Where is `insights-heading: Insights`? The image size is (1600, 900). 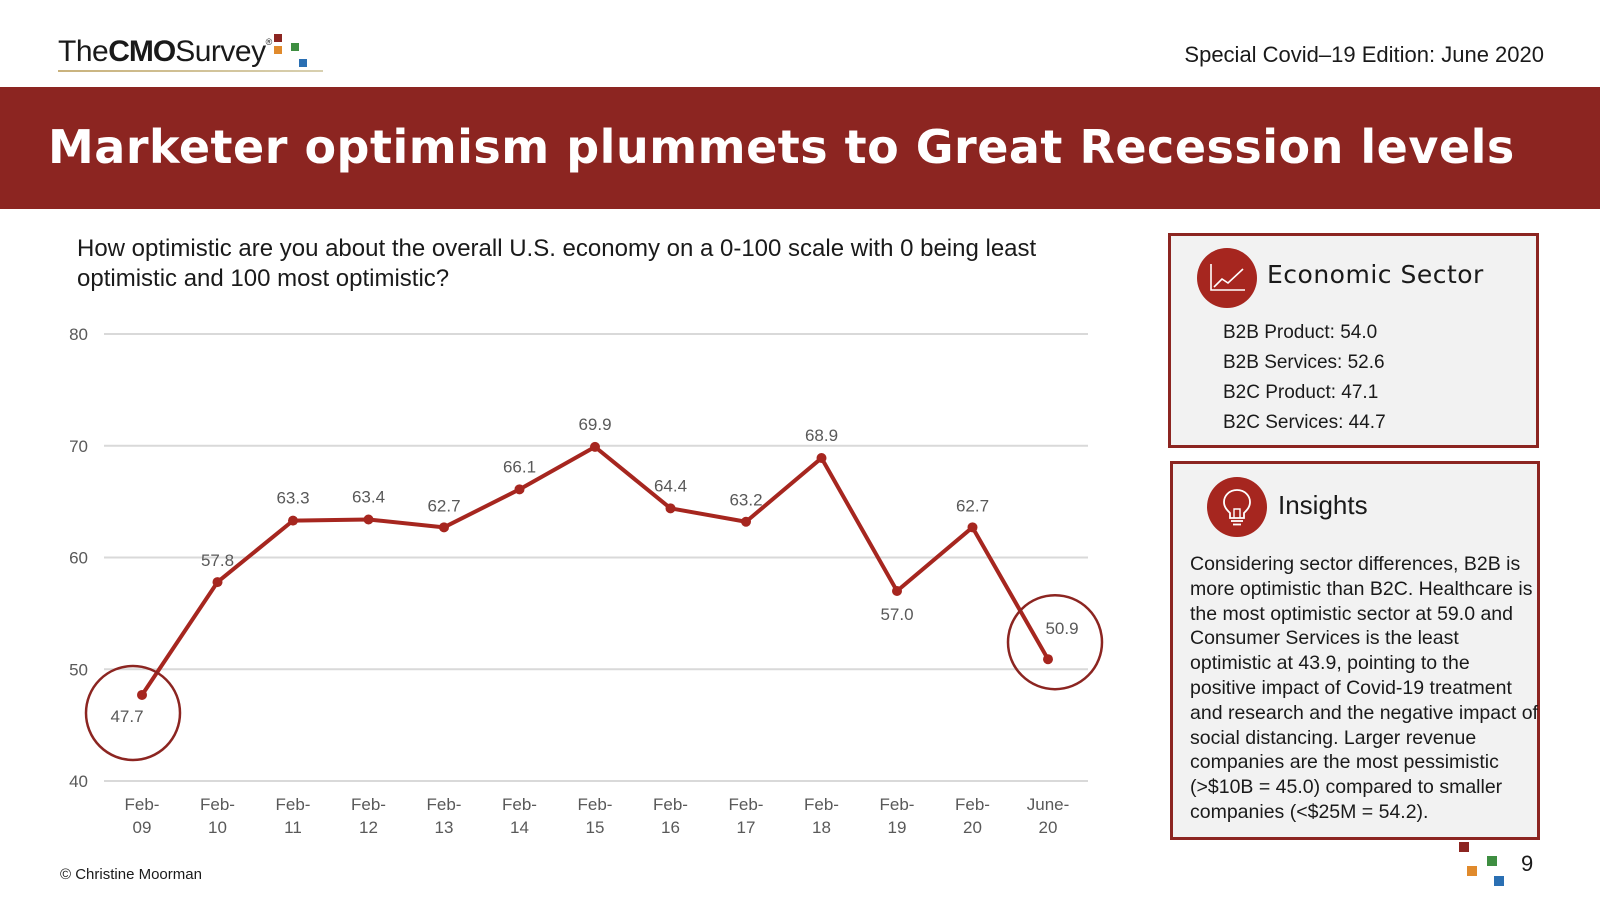
insights-heading: Insights is located at coordinates (1323, 505).